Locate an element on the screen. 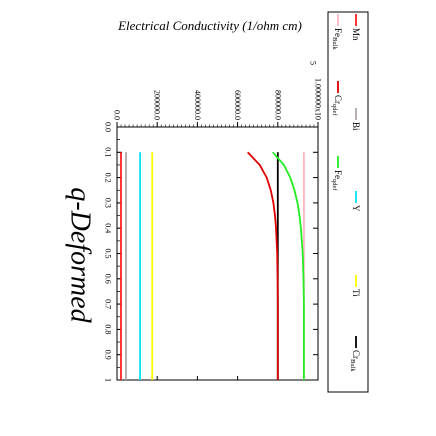 The width and height of the screenshot is (436, 436). legend-label-5: FeBulk is located at coordinates (338, 39).